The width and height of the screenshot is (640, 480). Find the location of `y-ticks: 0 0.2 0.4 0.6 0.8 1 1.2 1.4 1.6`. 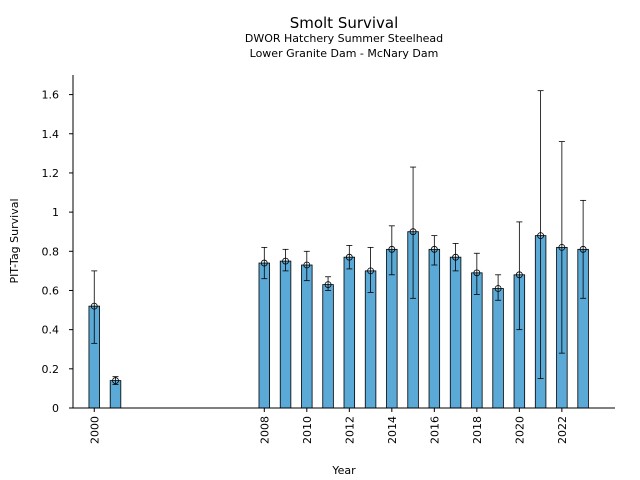

y-ticks: 0 0.2 0.4 0.6 0.8 1 1.2 1.4 1.6 is located at coordinates (57, 252).